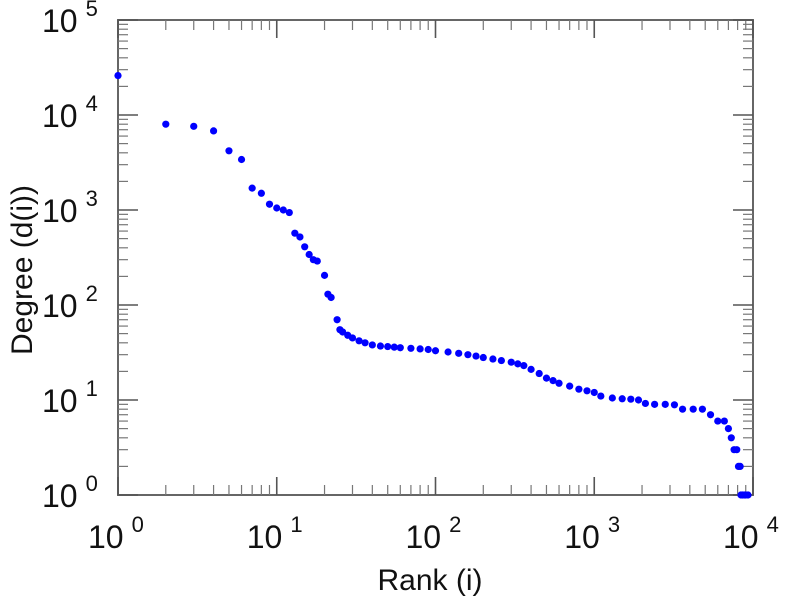 The width and height of the screenshot is (786, 600). Describe the element at coordinates (70, 19) in the screenshot. I see `y-tick-label: 10 5` at that location.